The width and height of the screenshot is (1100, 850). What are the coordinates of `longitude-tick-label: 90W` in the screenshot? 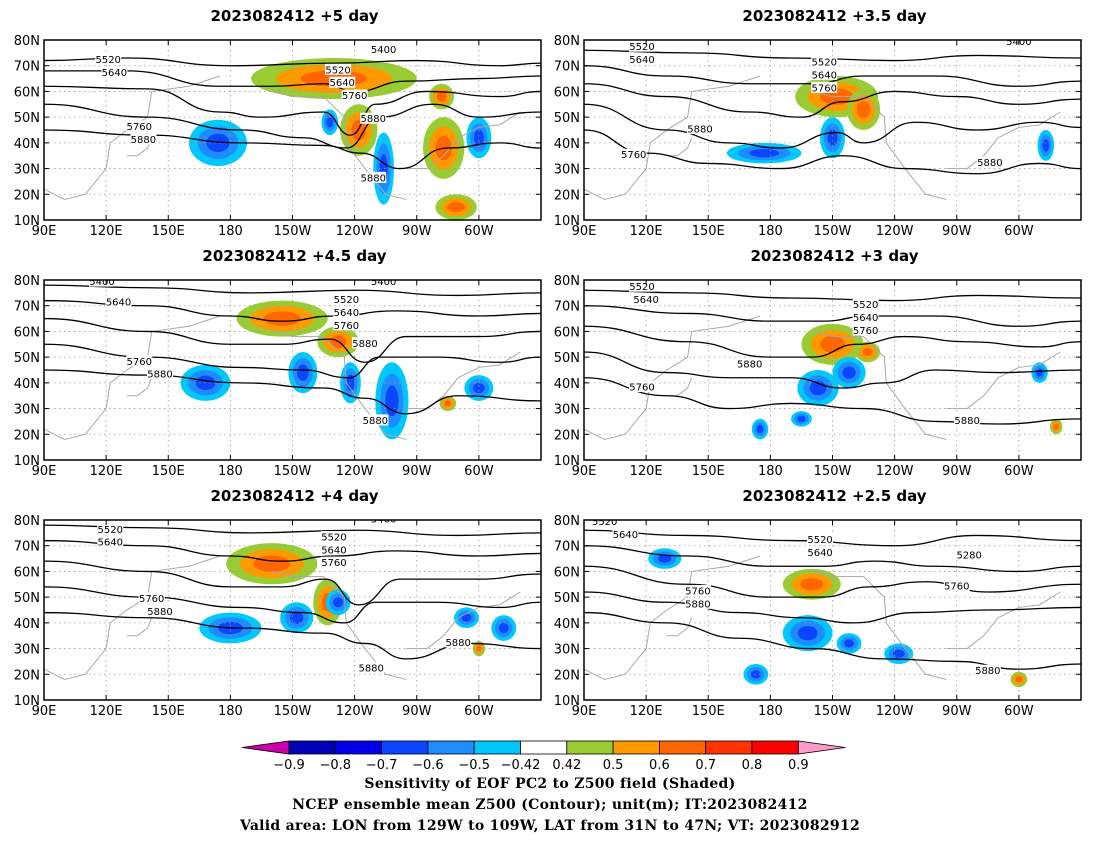 It's located at (957, 231).